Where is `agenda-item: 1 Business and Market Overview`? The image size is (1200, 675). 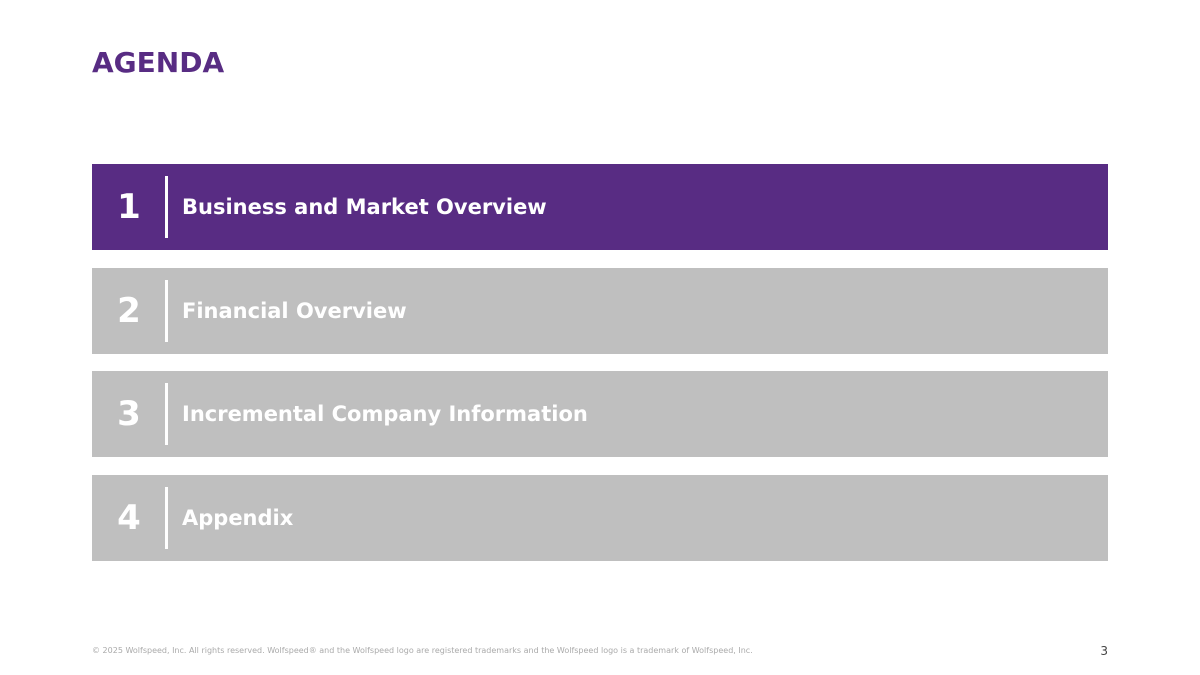 agenda-item: 1 Business and Market Overview is located at coordinates (600, 207).